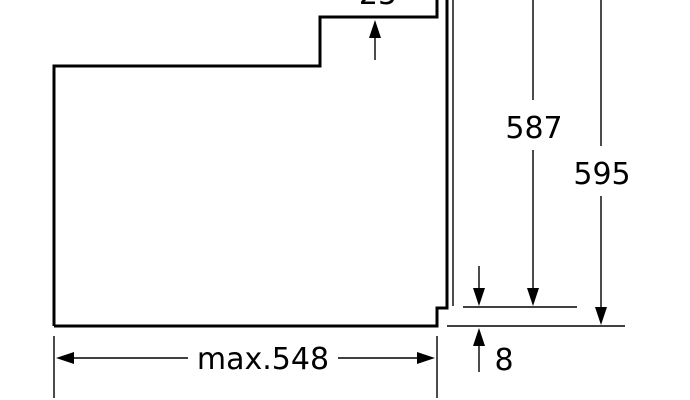 The image size is (690, 400). I want to click on bottom-gap-arrowhead-up, so click(479, 337).